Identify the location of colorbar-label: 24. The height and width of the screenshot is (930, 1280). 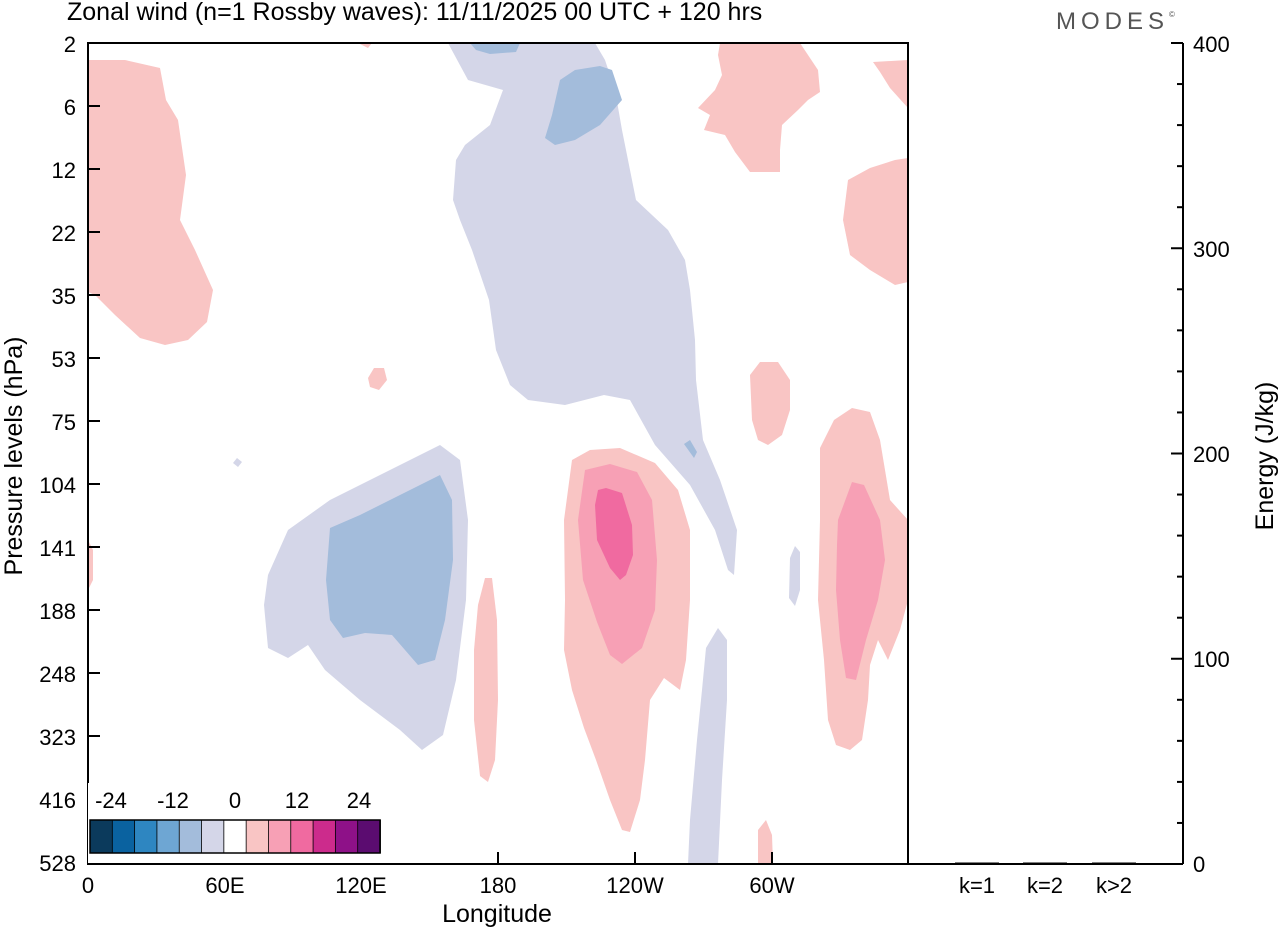
(359, 800).